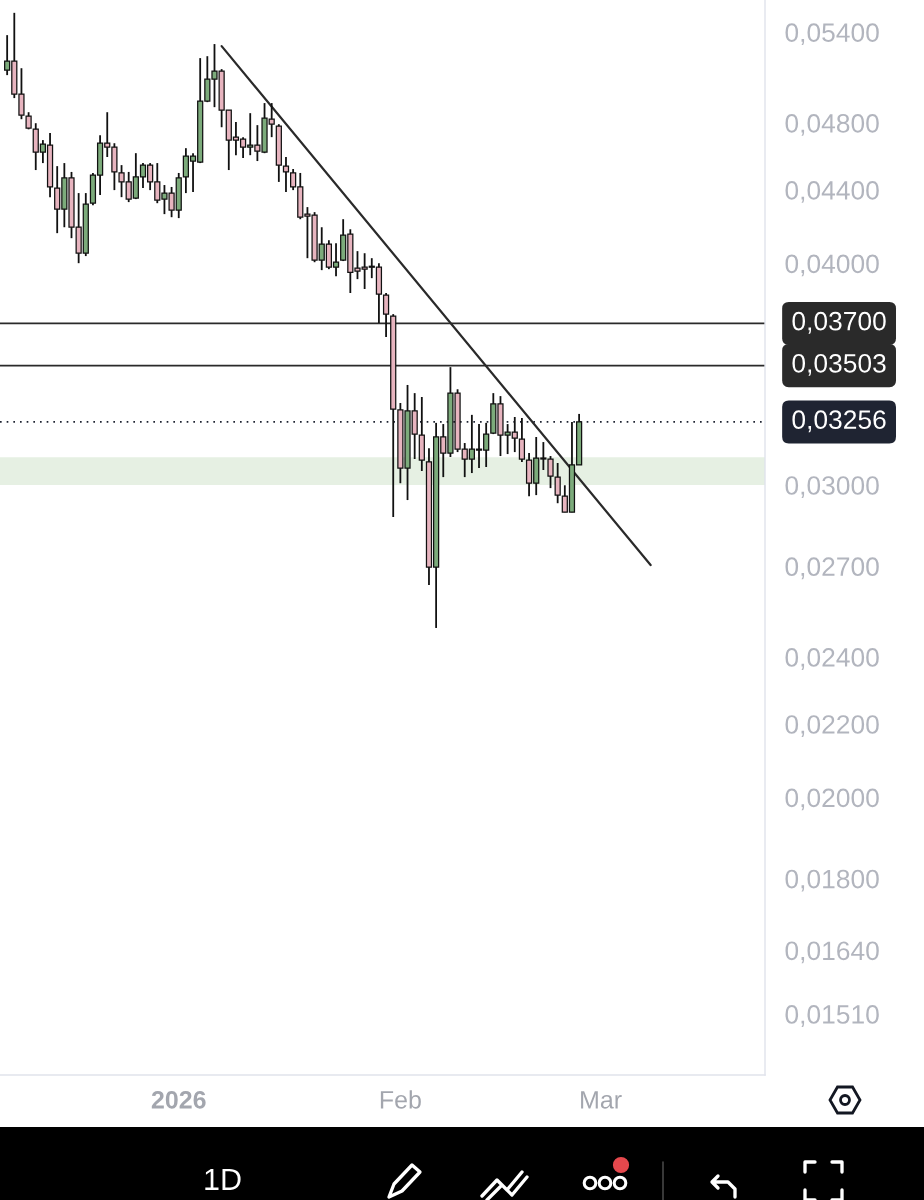  I want to click on y-tick-label: 0,05400, so click(832, 34).